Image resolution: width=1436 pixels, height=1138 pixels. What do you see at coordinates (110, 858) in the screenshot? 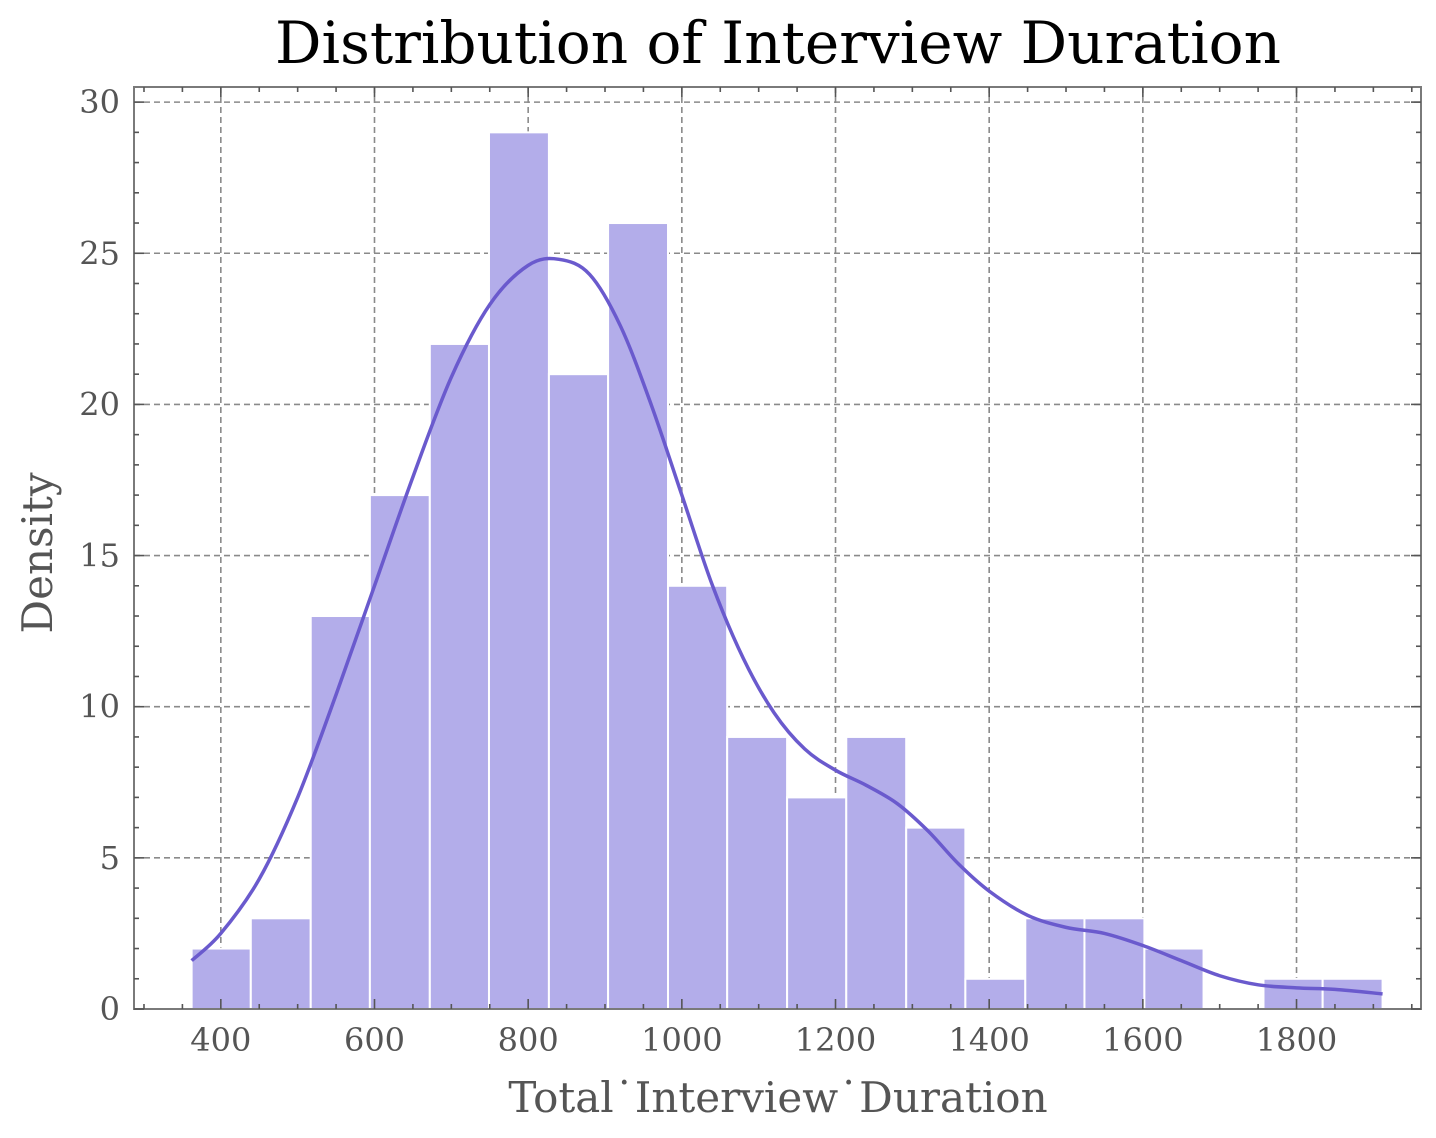
I see `y-tick-label-5: 5` at bounding box center [110, 858].